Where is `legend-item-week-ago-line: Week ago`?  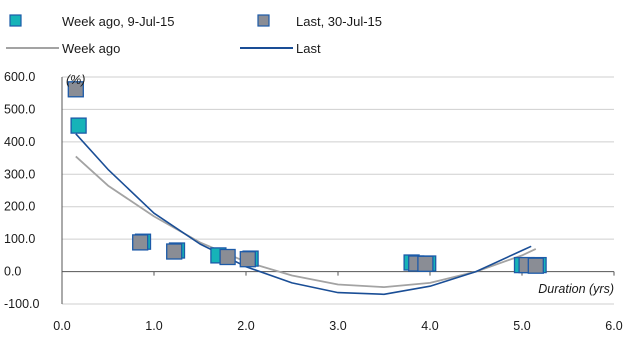 legend-item-week-ago-line: Week ago is located at coordinates (63, 48).